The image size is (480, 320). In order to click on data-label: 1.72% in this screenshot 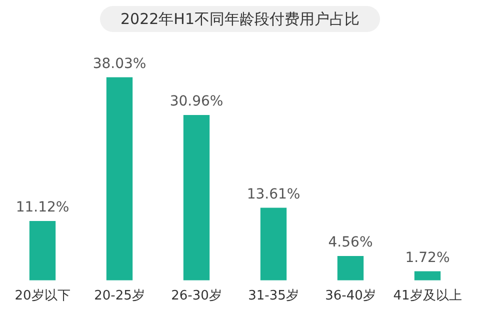, I will do `click(427, 258)`.